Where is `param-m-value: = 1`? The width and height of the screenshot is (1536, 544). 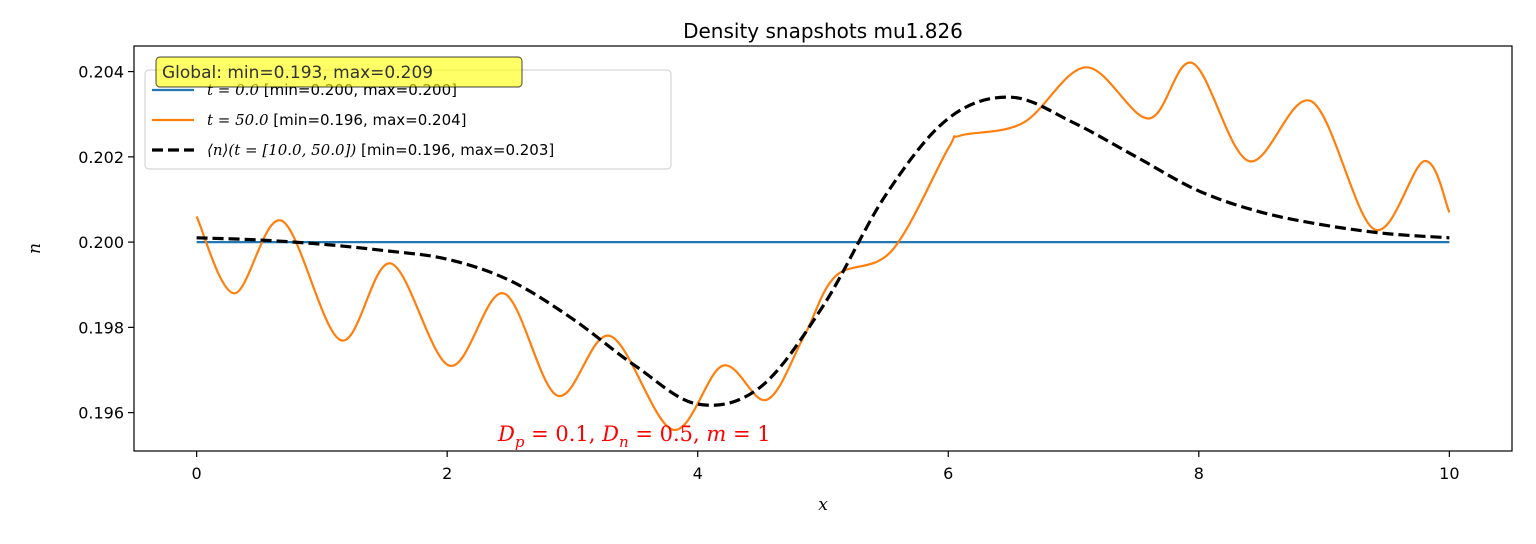 param-m-value: = 1 is located at coordinates (748, 434).